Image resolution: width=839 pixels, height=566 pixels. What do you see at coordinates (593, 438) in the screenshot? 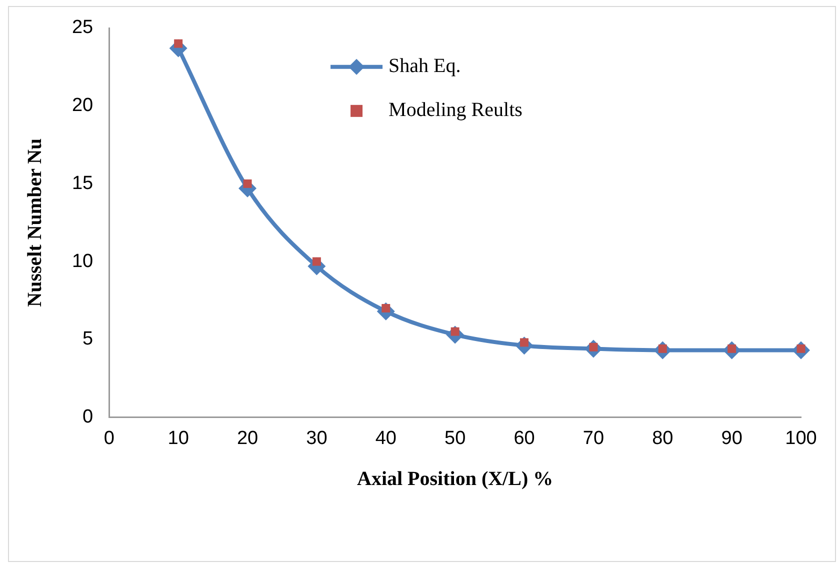
I see `x-tick-label: 70` at bounding box center [593, 438].